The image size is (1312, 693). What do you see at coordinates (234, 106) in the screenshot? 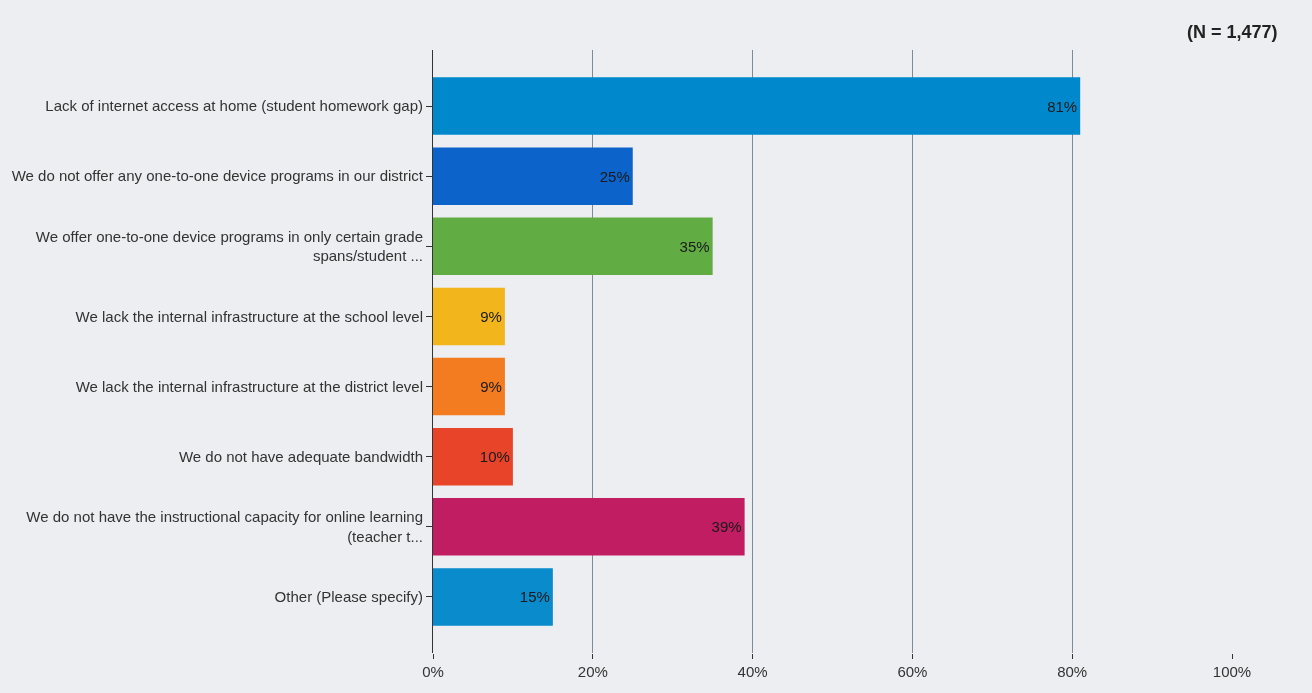
I see `y-tick-label: Lack of internet access at home (student homework gap)` at bounding box center [234, 106].